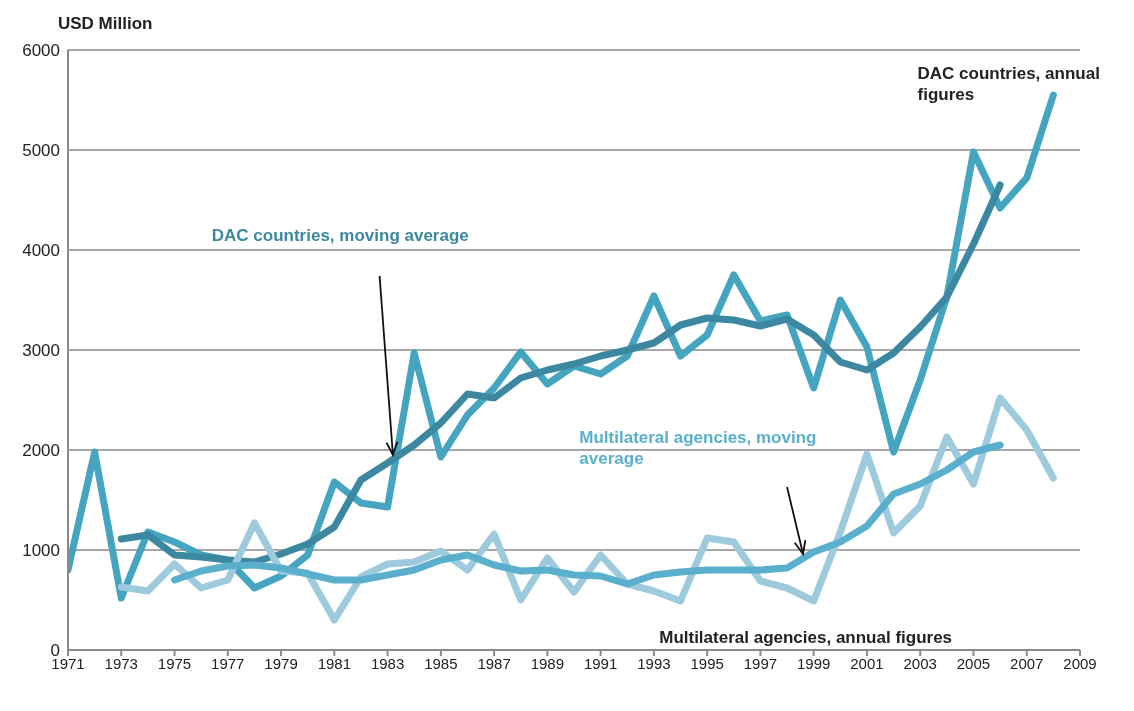 This screenshot has width=1134, height=711. What do you see at coordinates (105, 24) in the screenshot?
I see `y-axis-title: USD Million` at bounding box center [105, 24].